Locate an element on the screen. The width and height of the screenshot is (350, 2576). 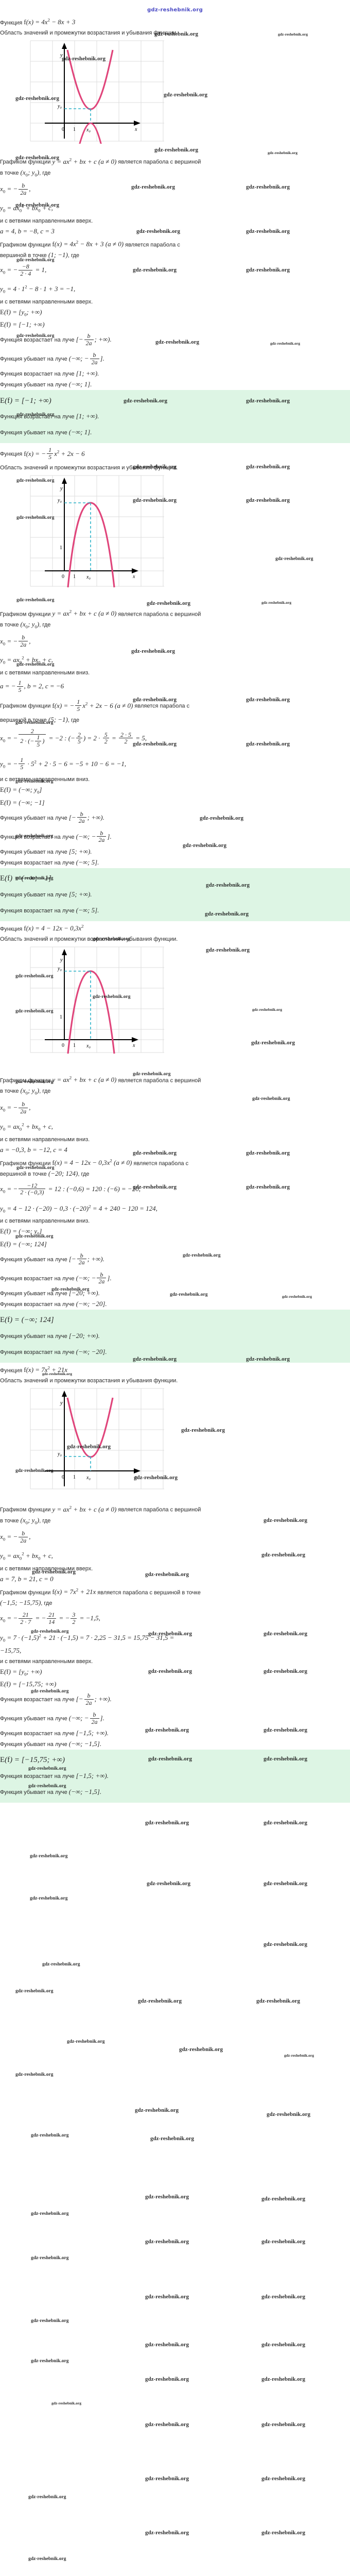
p2-answer-E: E(f) = (−∞; −1] is located at coordinates (25, 878).